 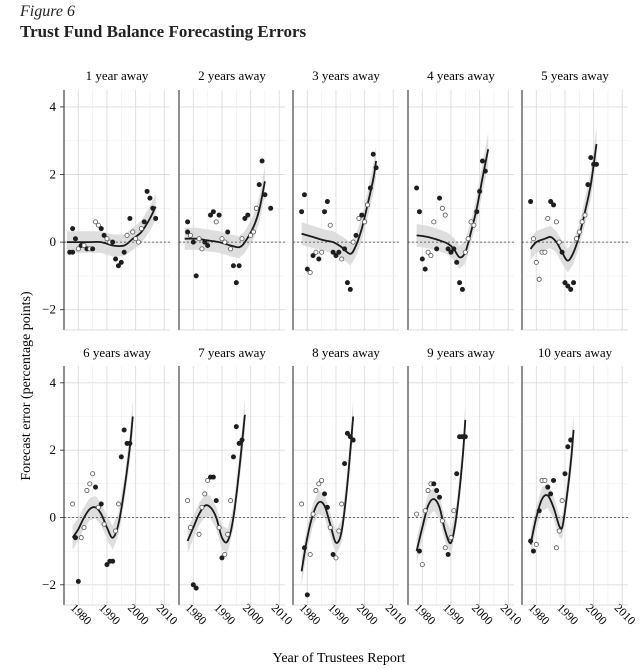 I want to click on panel-title: 3 years away, so click(x=346, y=75).